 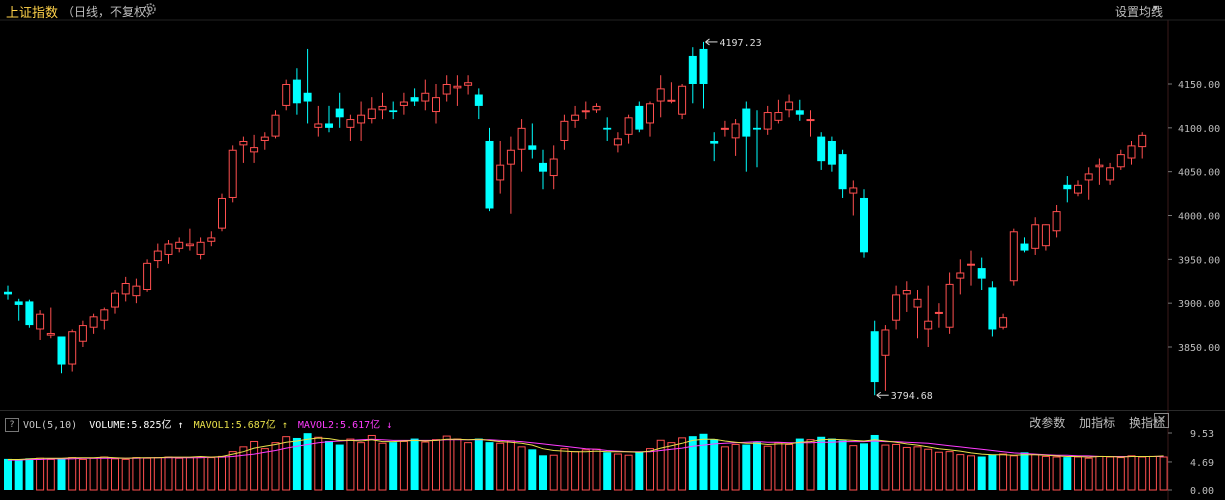 What do you see at coordinates (234, 425) in the screenshot?
I see `mavol1-value: MAVOL1:5.687亿` at bounding box center [234, 425].